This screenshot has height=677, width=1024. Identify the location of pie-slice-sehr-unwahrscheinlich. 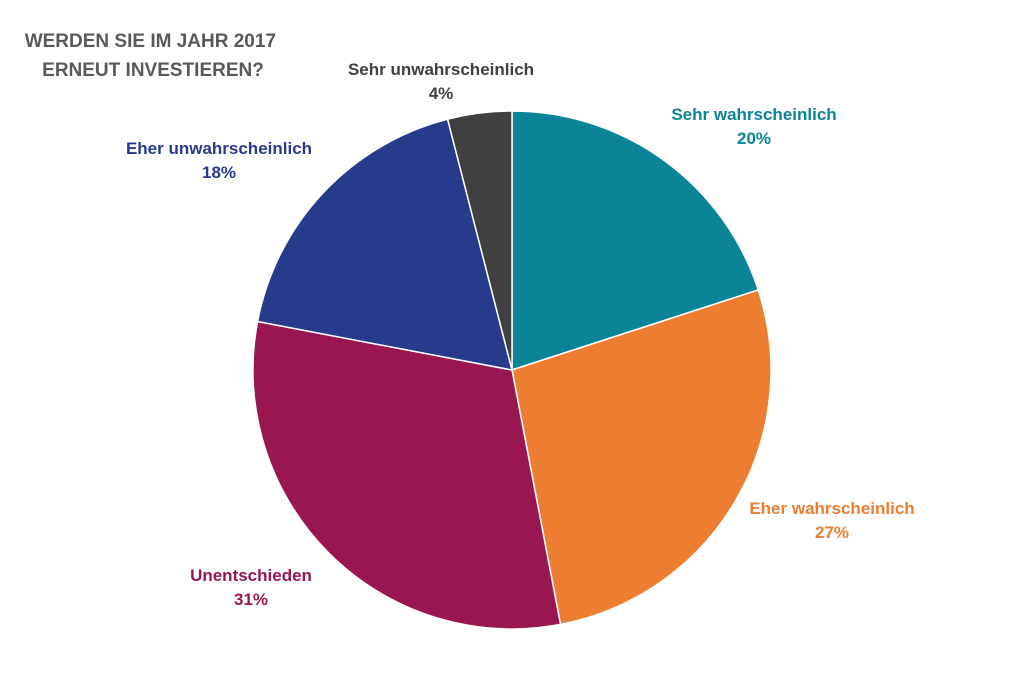
(479, 240).